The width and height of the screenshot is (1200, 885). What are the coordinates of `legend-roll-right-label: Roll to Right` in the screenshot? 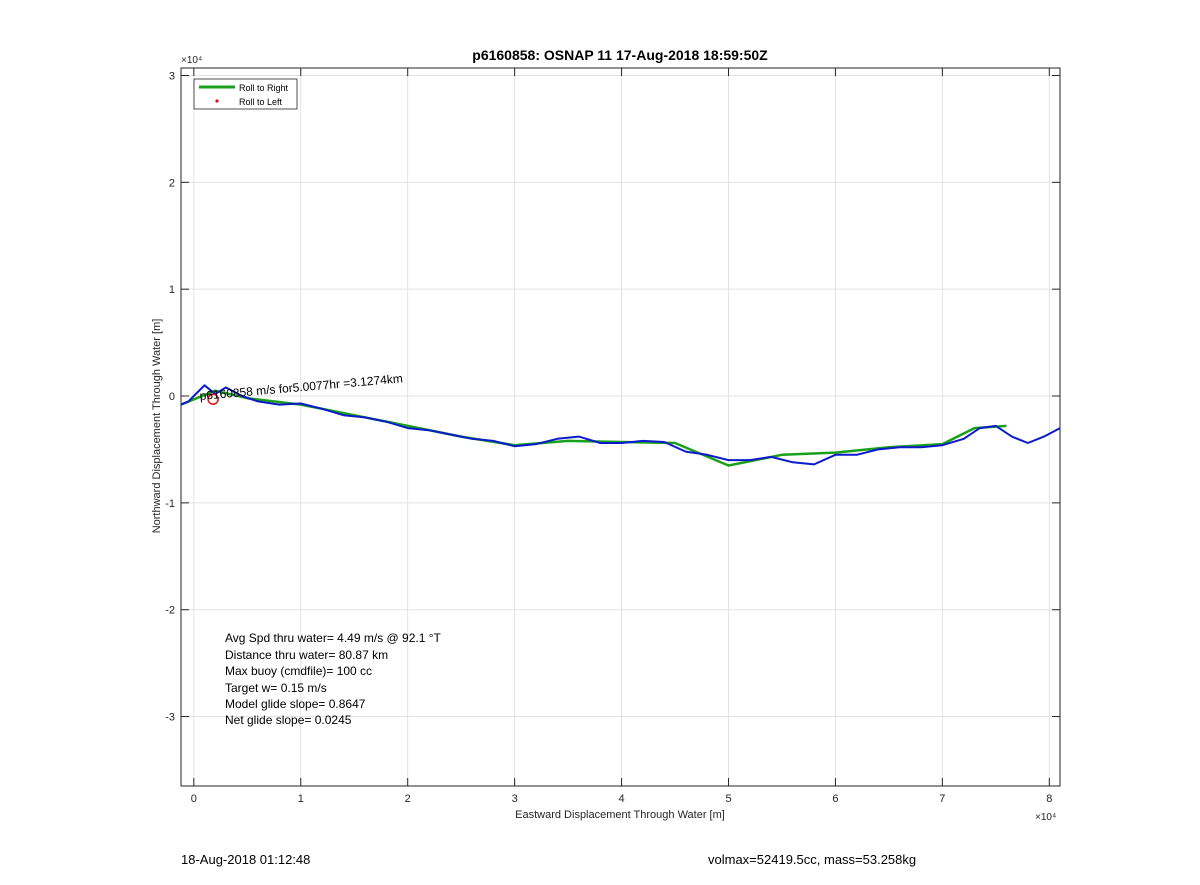 It's located at (264, 88).